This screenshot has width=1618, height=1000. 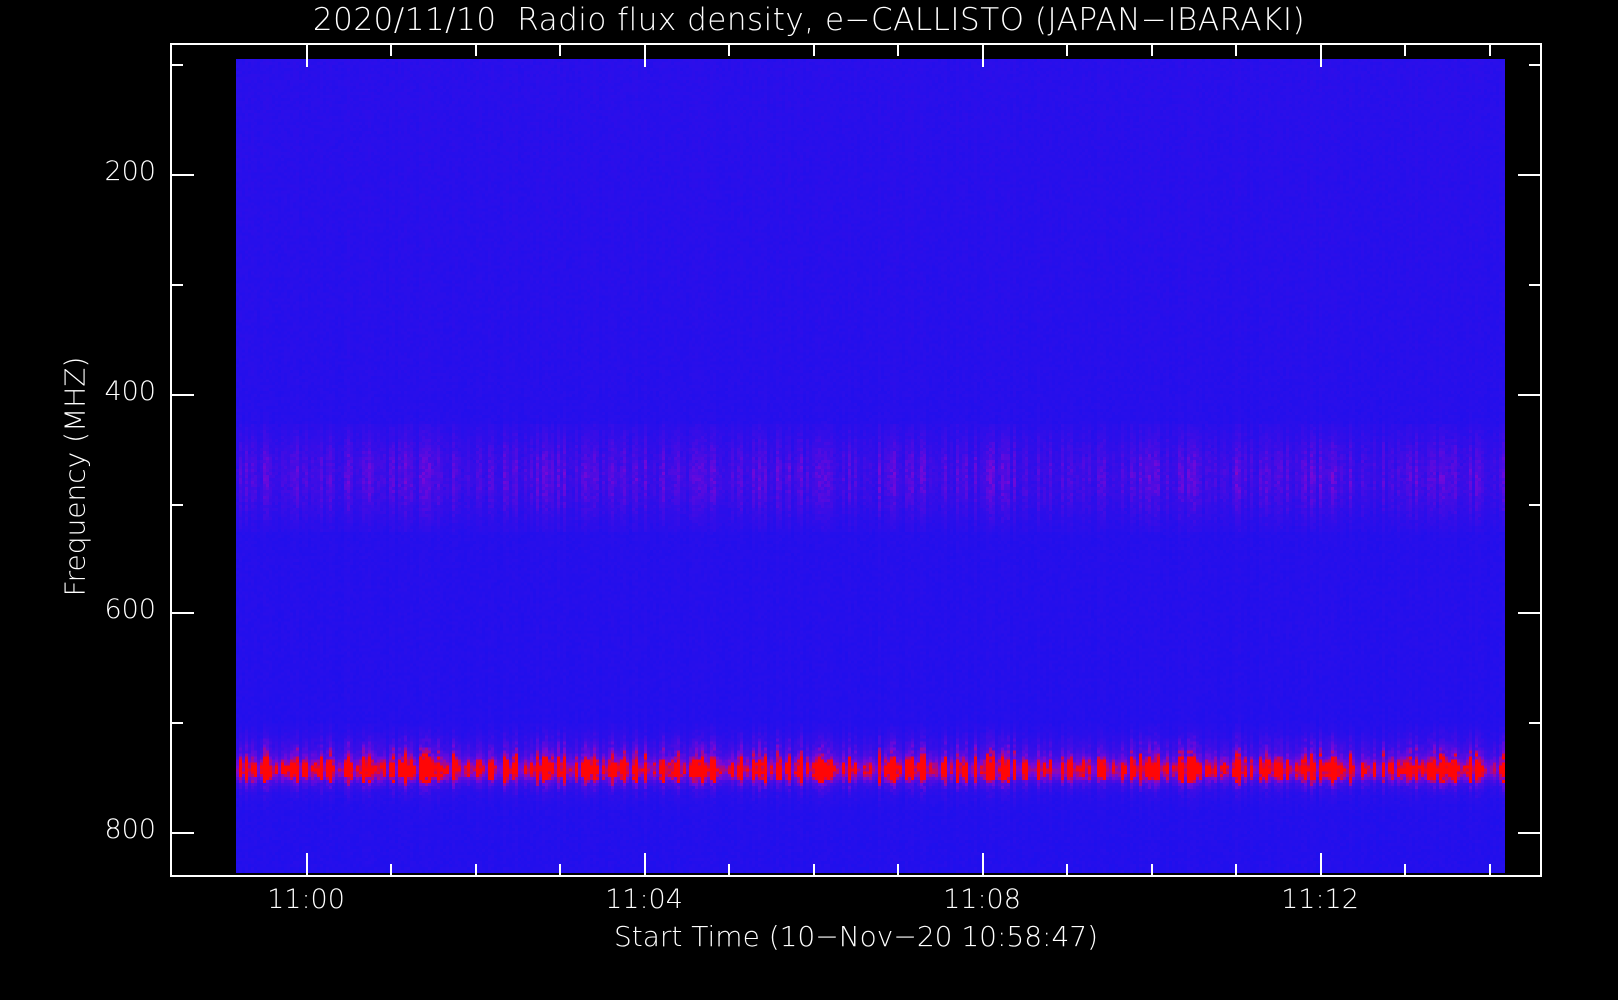 What do you see at coordinates (130, 829) in the screenshot?
I see `y-axis-tick-label: 800` at bounding box center [130, 829].